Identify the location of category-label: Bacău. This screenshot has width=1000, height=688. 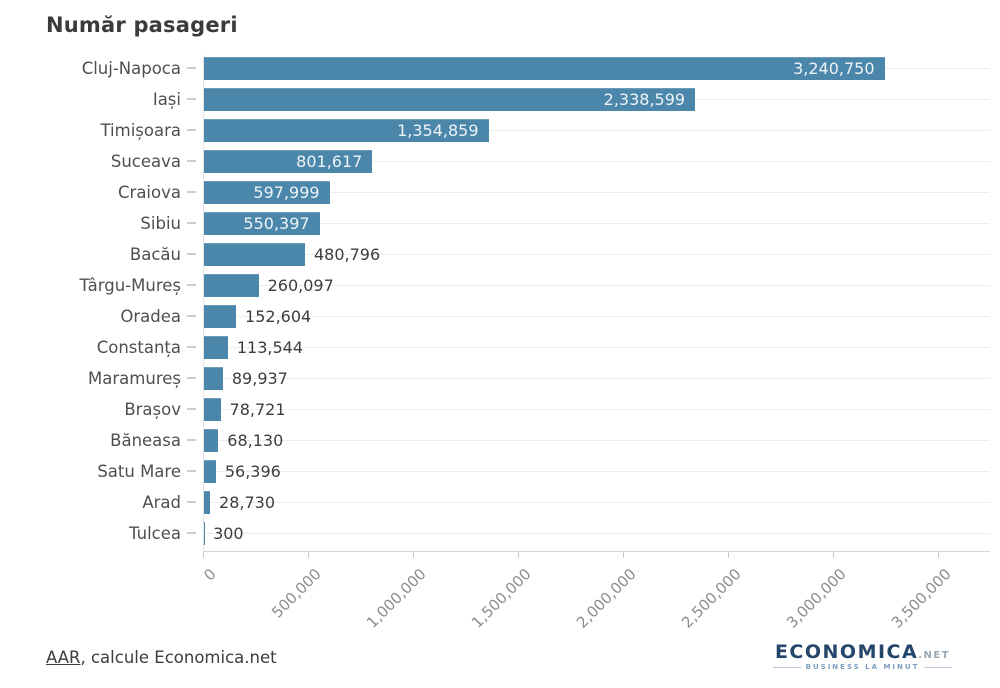
(155, 254).